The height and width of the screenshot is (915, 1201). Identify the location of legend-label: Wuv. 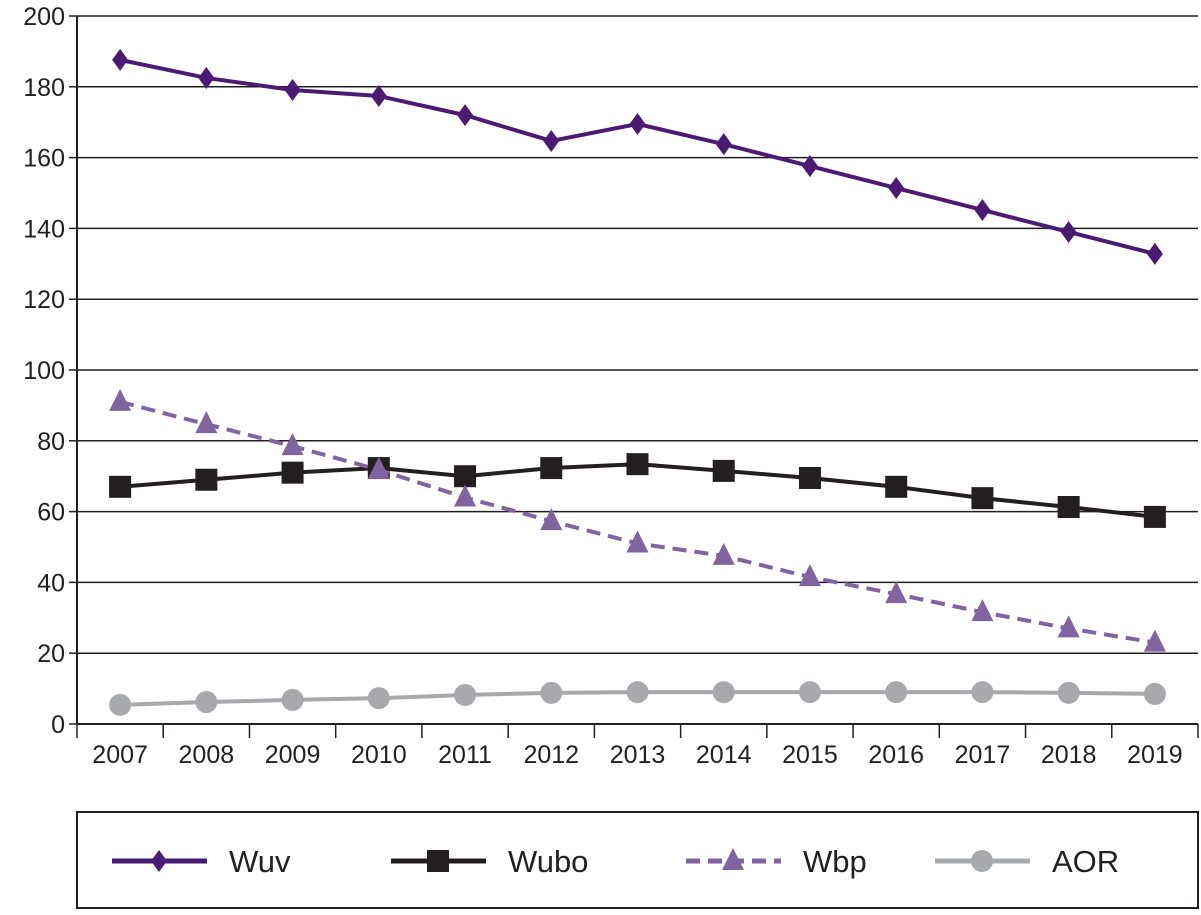
(260, 861).